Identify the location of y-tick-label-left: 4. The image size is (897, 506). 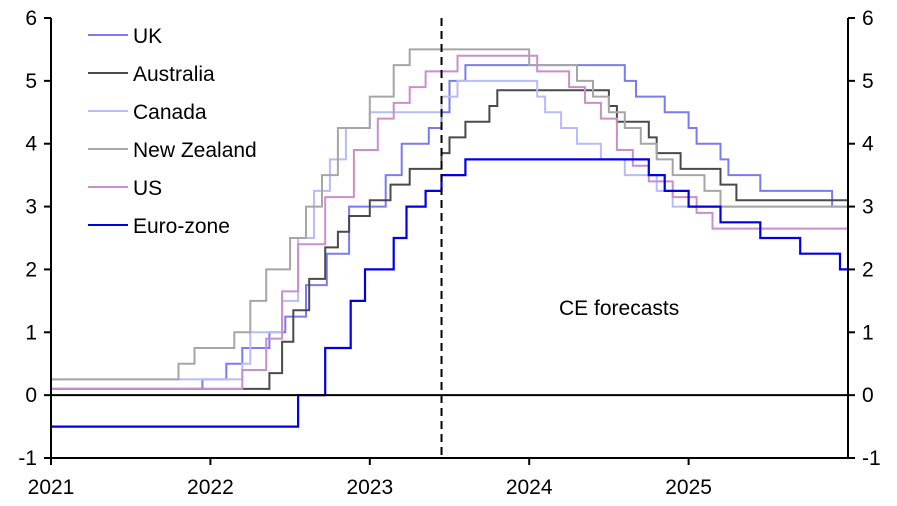
(31, 144).